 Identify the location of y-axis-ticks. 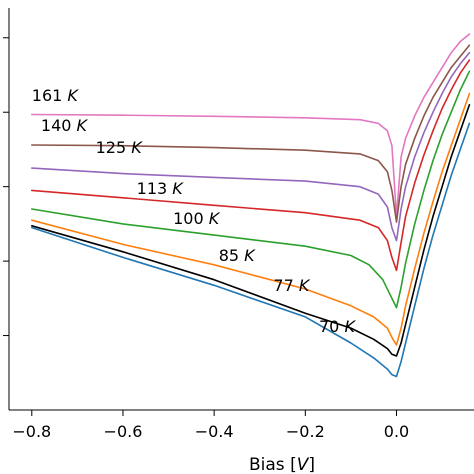
(6, 187).